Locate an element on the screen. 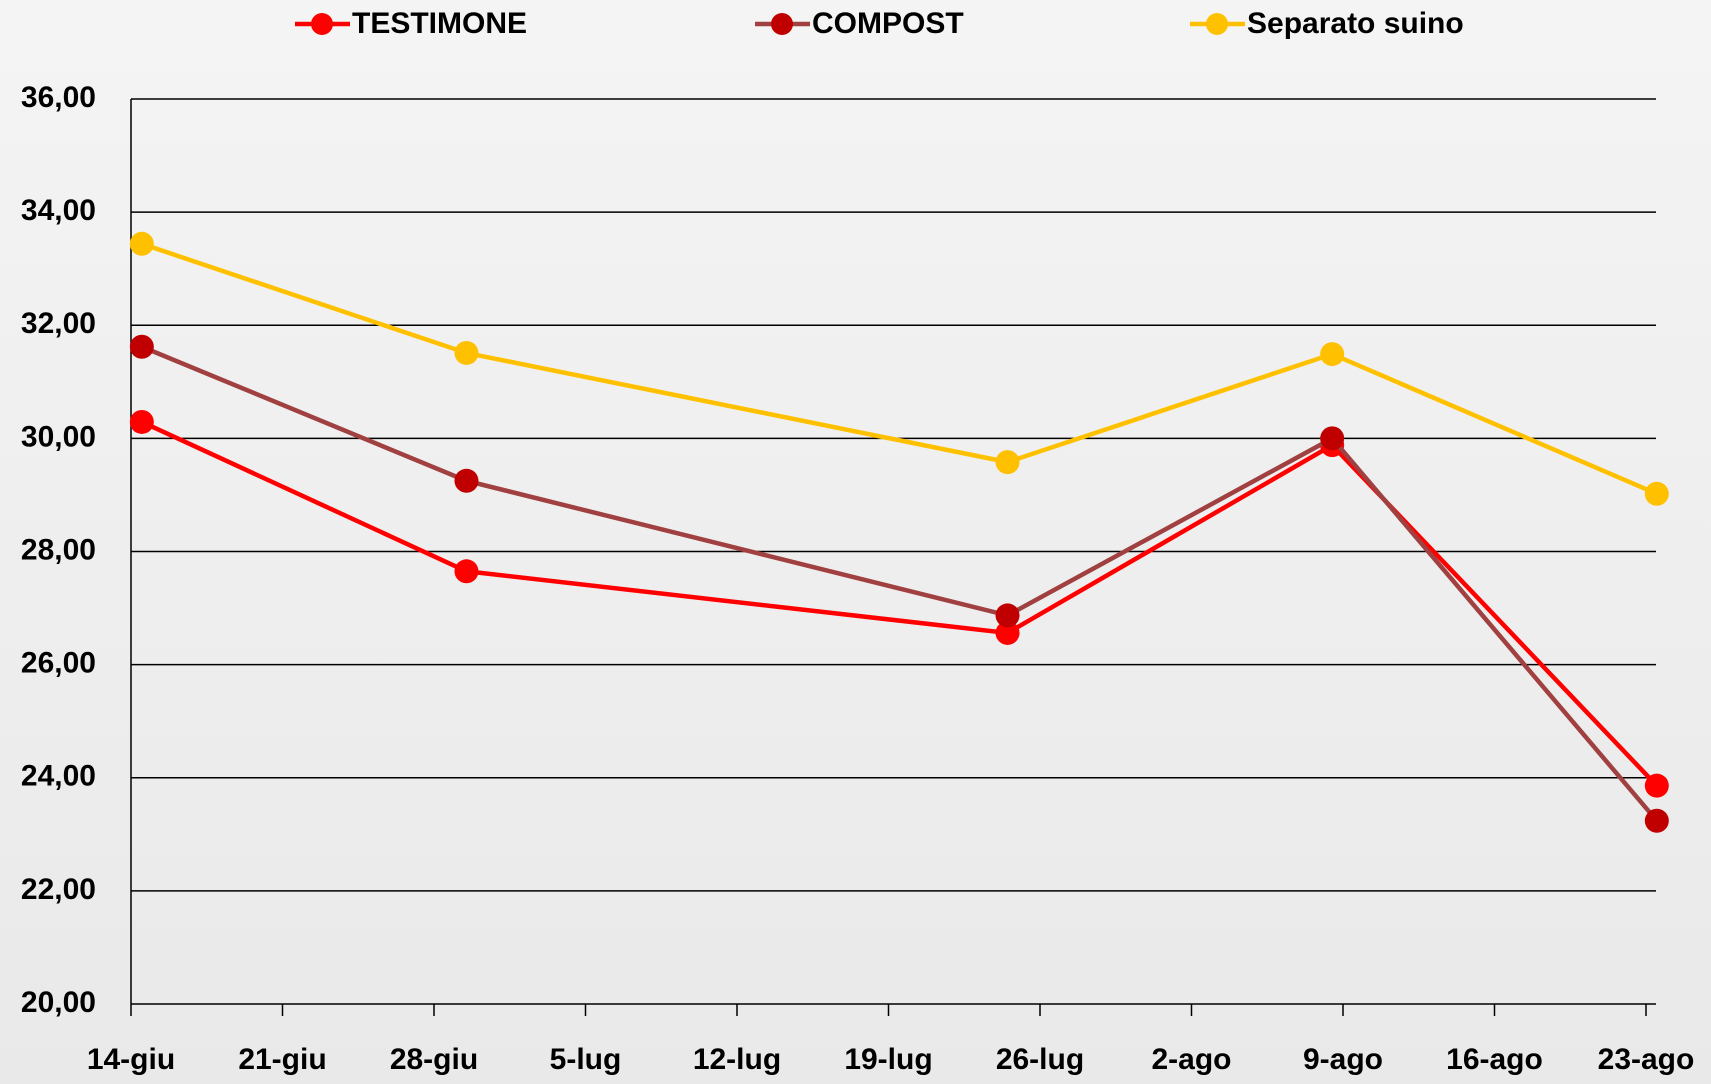 Image resolution: width=1711 pixels, height=1084 pixels. x-tick-label: 21-giu is located at coordinates (282, 1059).